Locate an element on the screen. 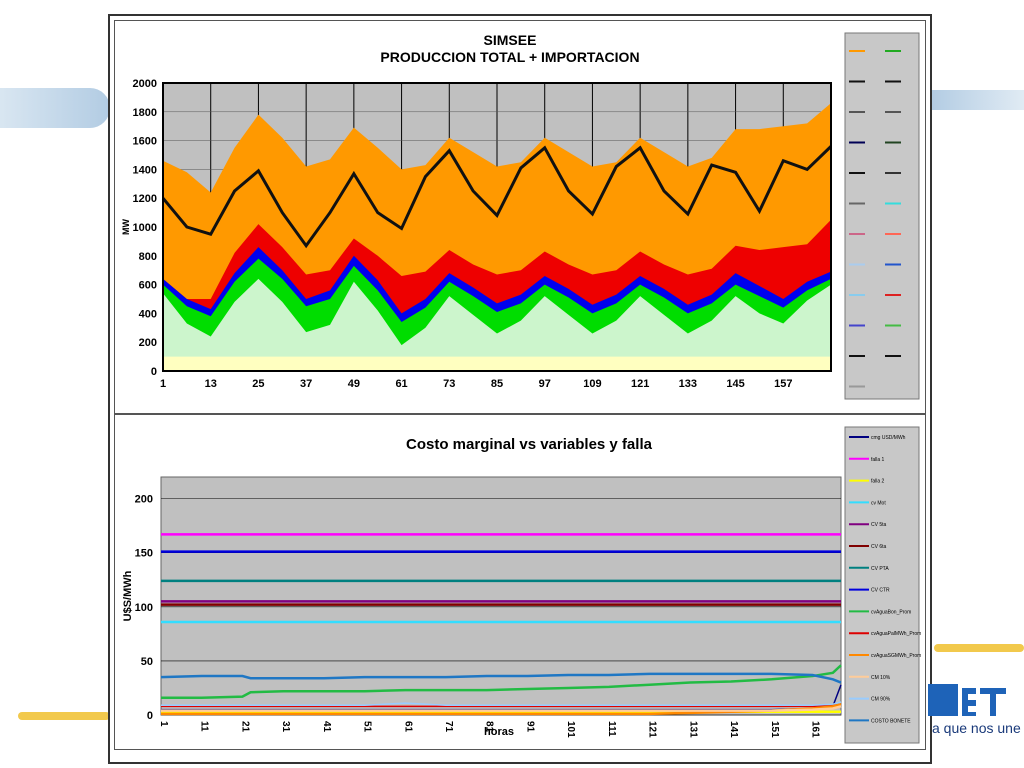 The height and width of the screenshot is (768, 1024). y-tick-label: 1000 is located at coordinates (145, 228).